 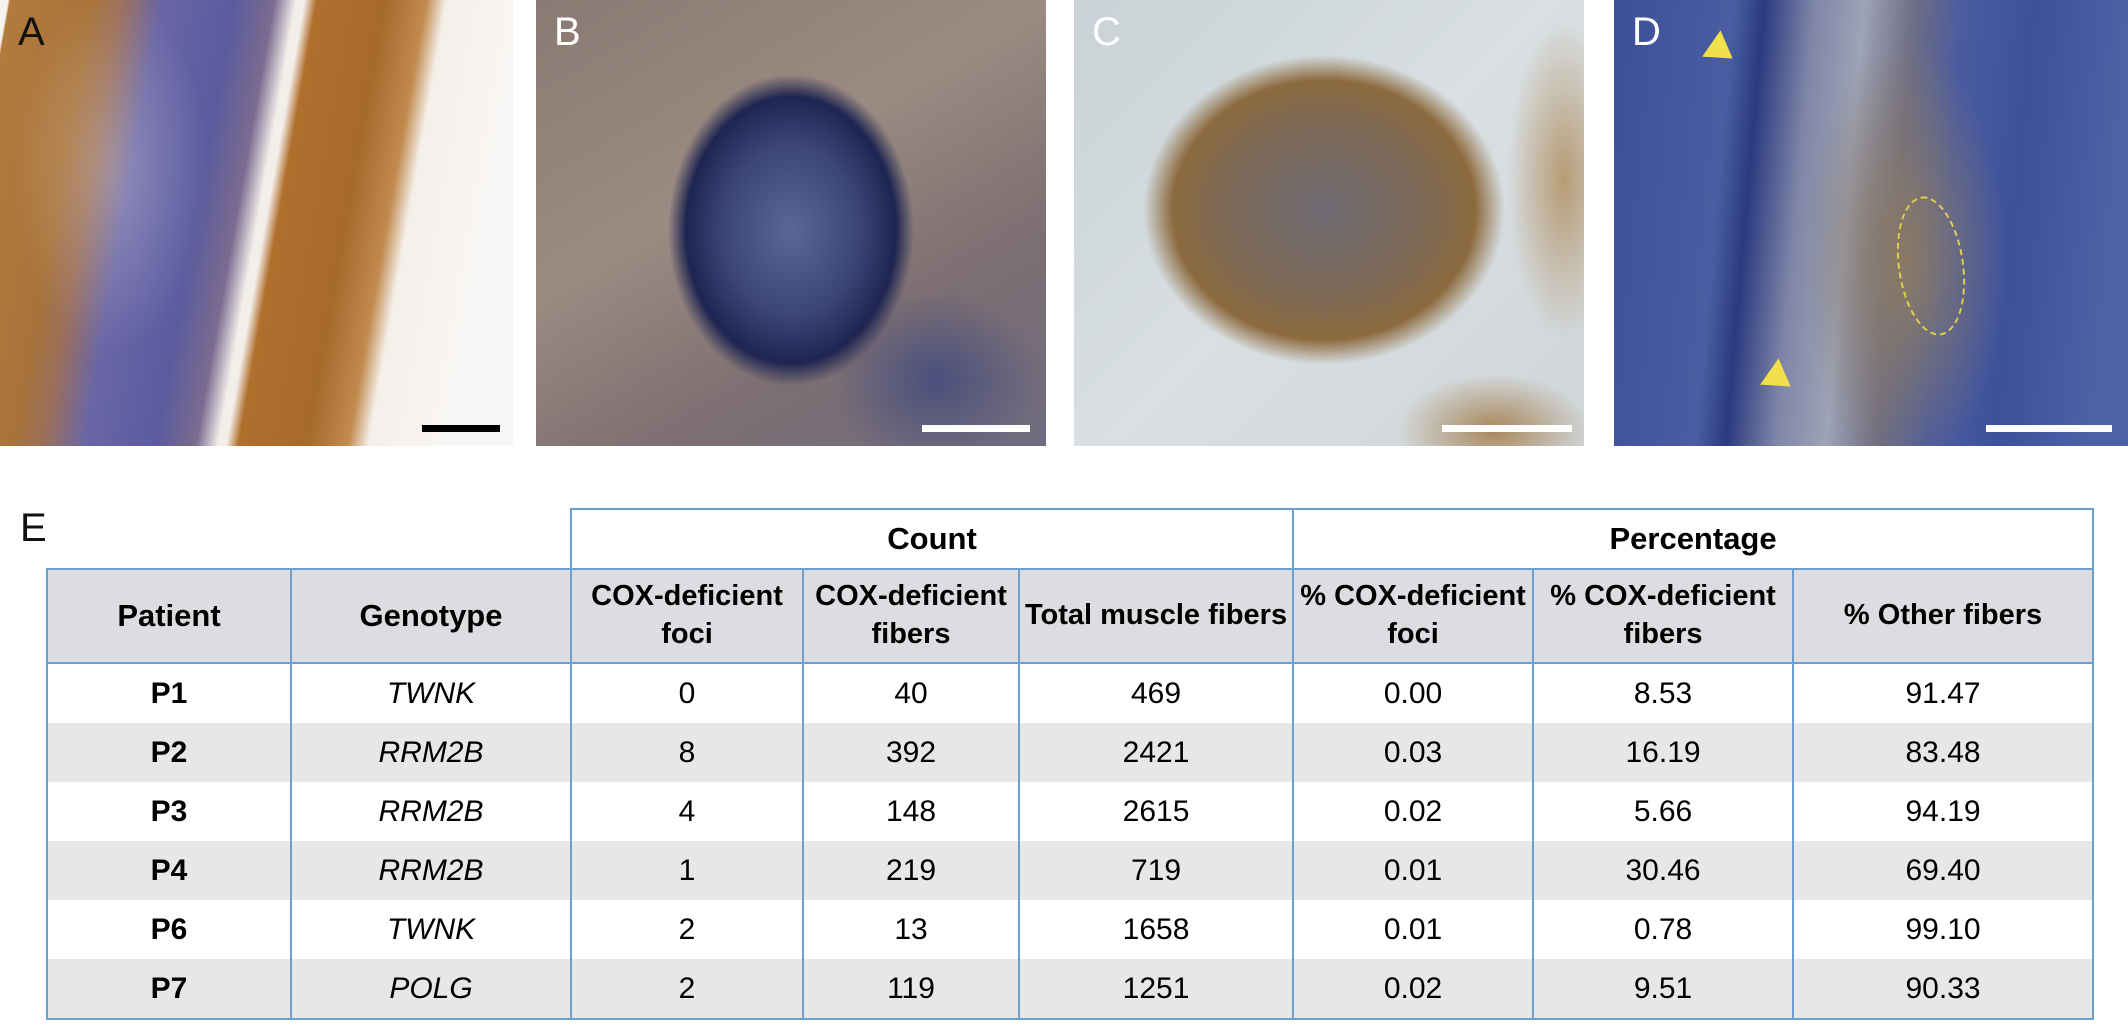 I want to click on cell-cox-foci: 0, so click(x=687, y=693).